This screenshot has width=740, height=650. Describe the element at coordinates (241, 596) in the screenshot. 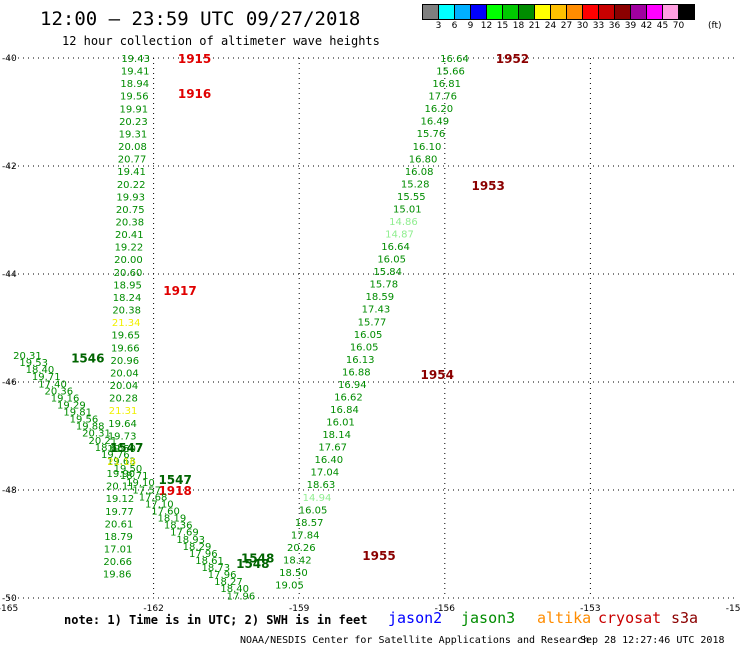

I see `swh-value: 17.96` at that location.